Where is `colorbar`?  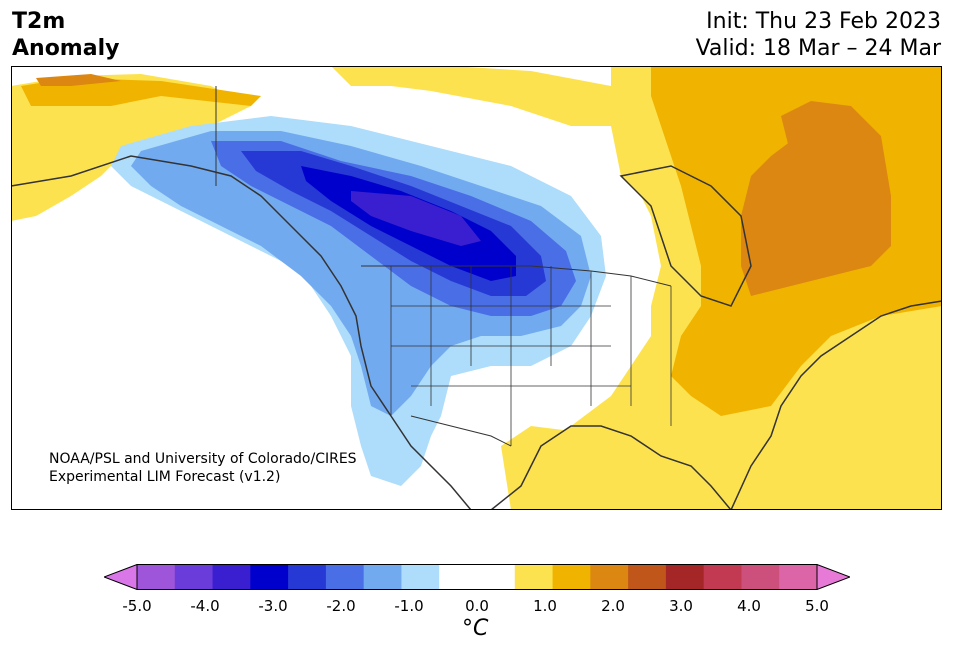
colorbar is located at coordinates (477, 577).